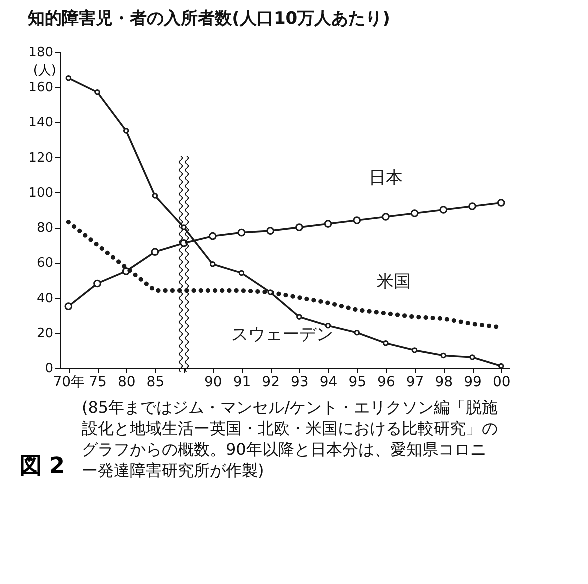 This screenshot has width=588, height=584. I want to click on series-label: 米国, so click(394, 282).